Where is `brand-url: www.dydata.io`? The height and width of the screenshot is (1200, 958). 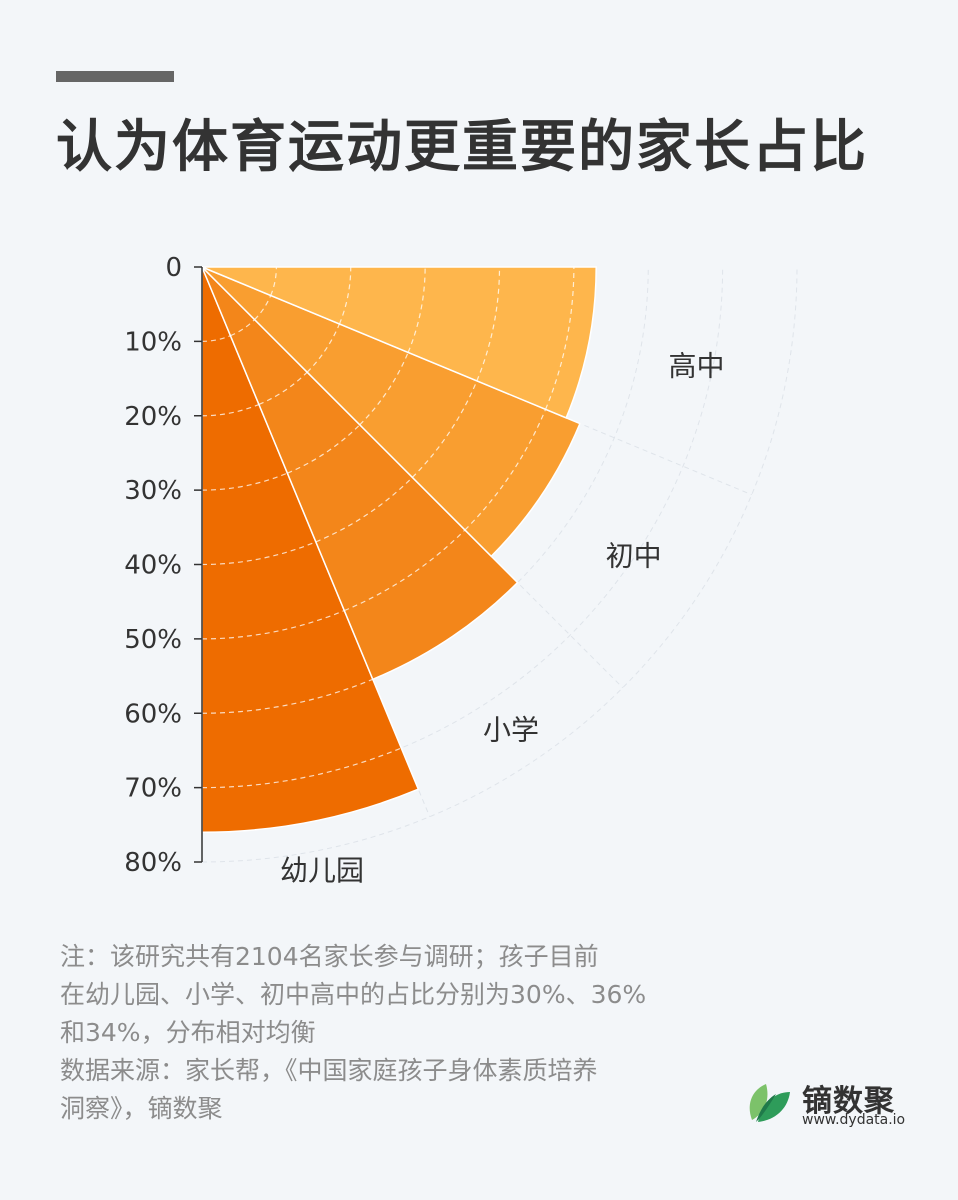
brand-url: www.dydata.io is located at coordinates (854, 1120).